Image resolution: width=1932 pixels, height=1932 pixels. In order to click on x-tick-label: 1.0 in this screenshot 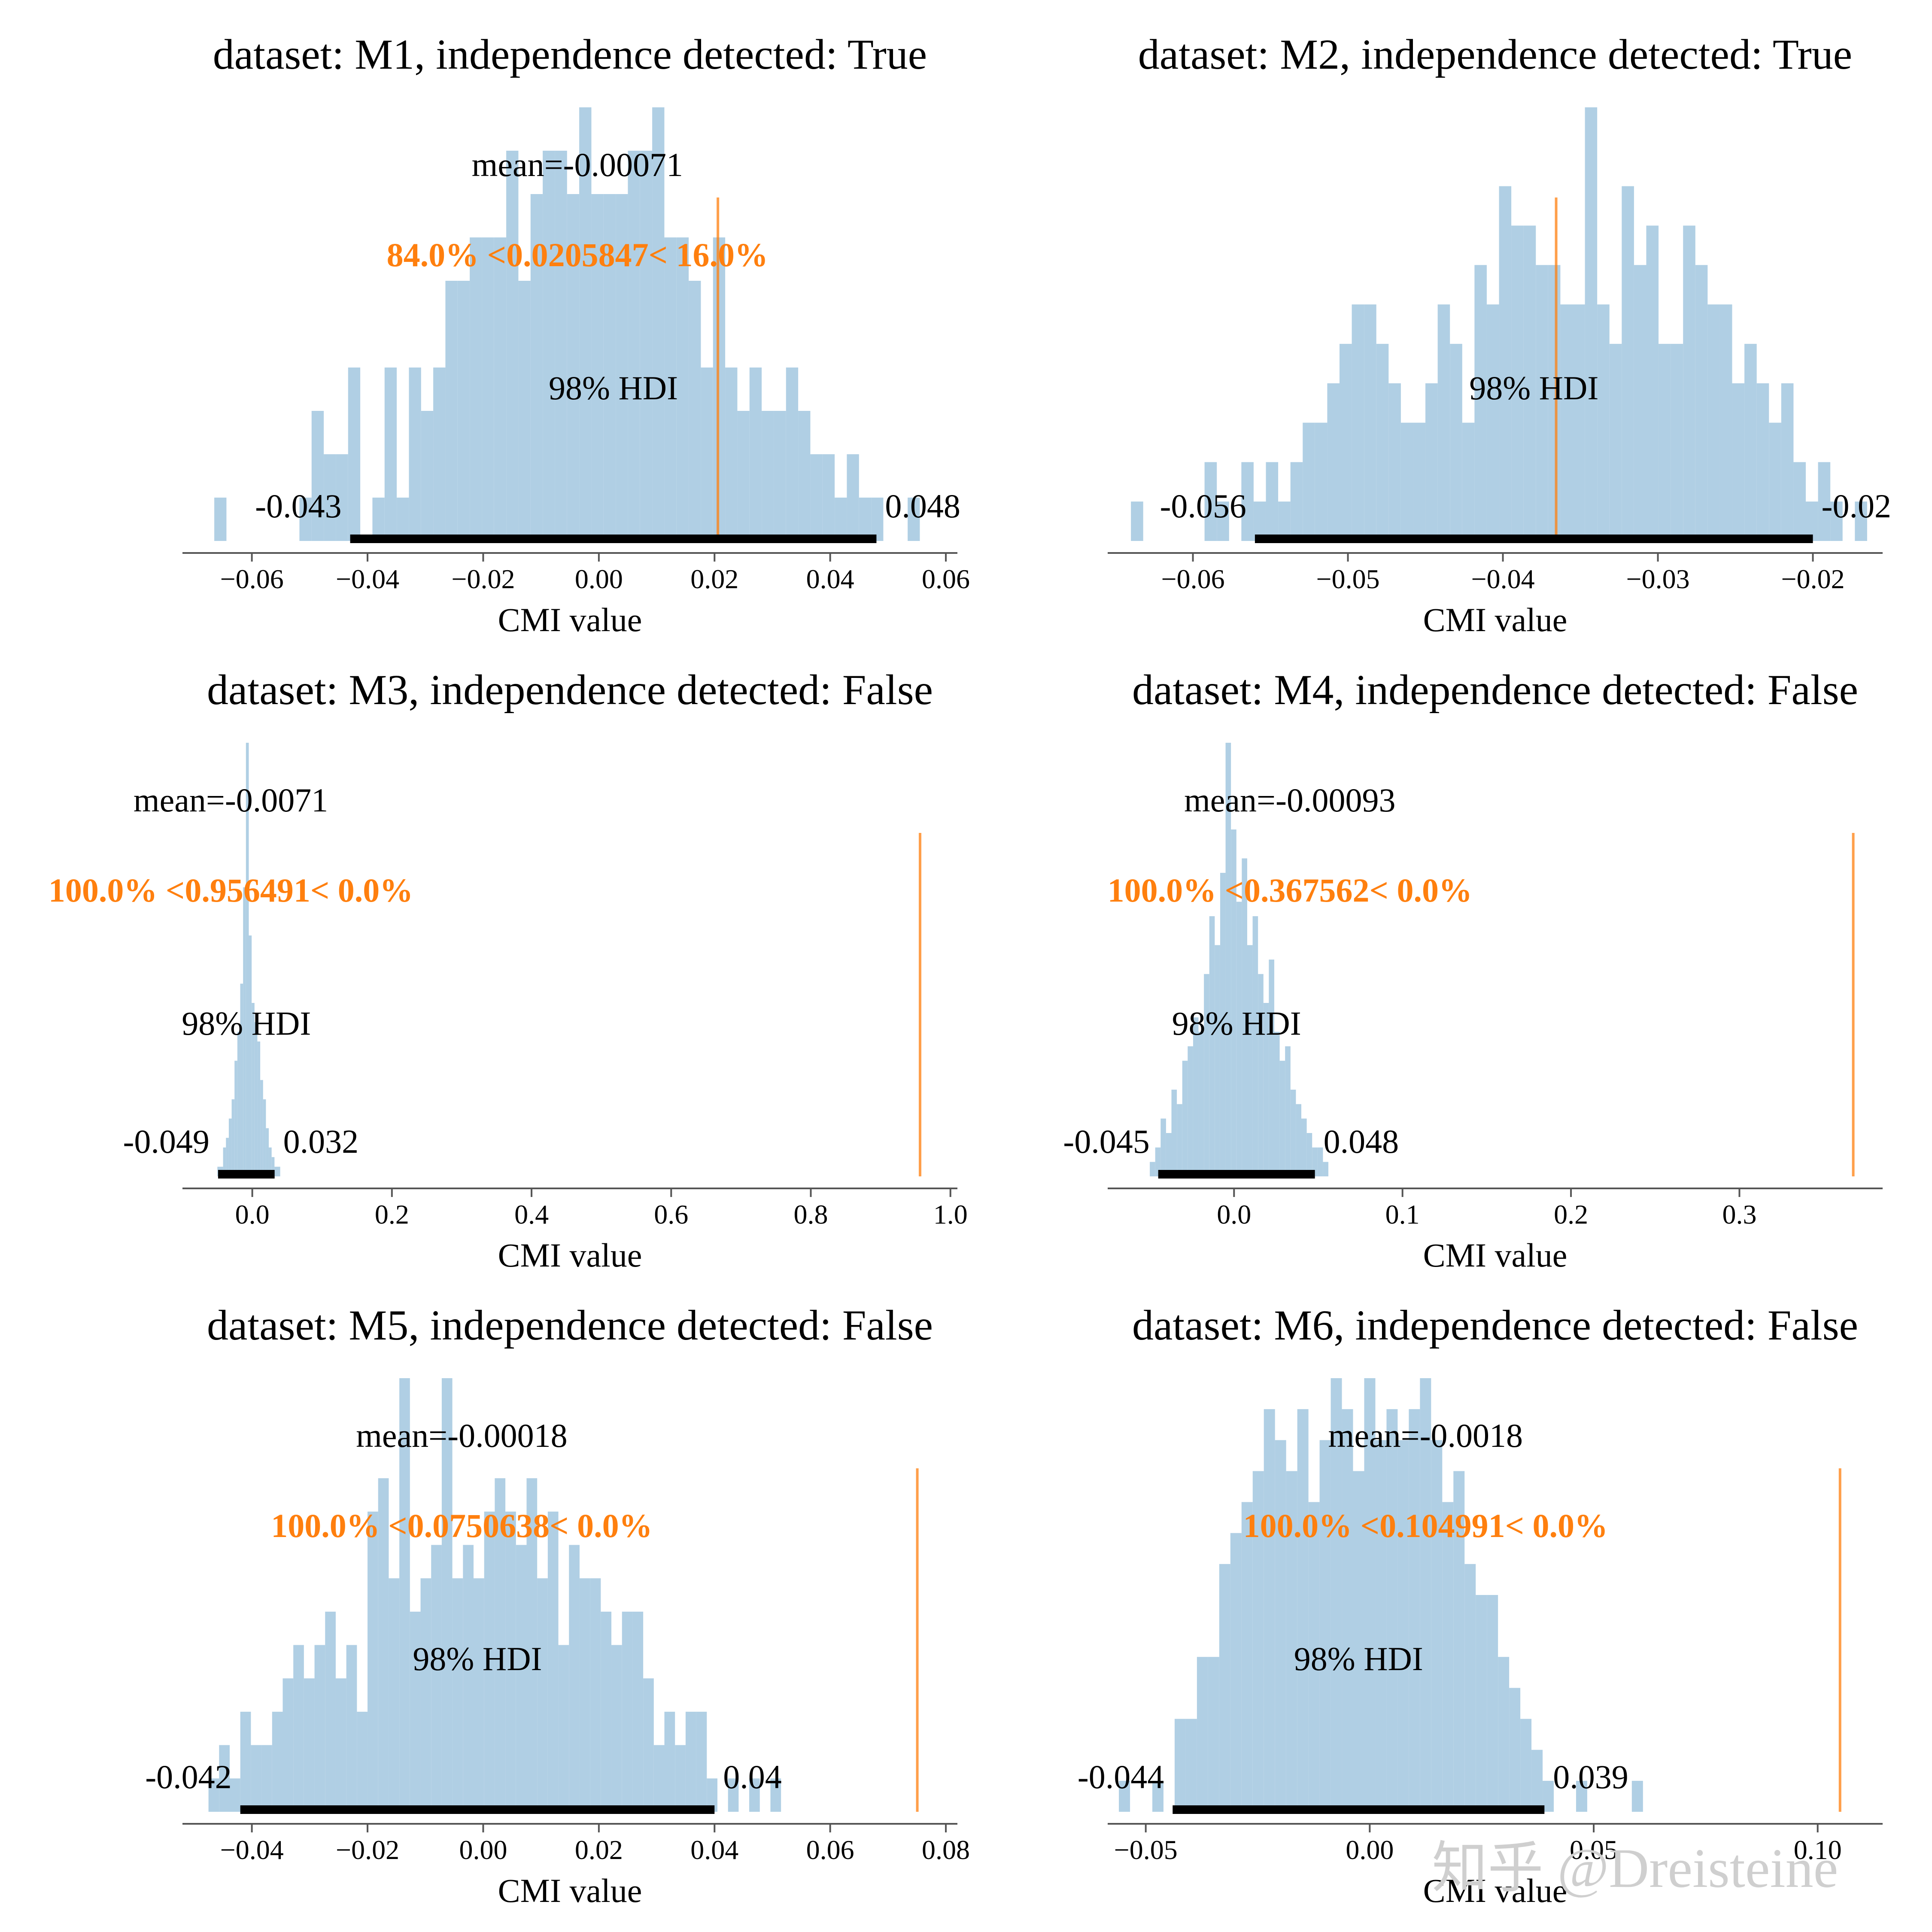, I will do `click(951, 1214)`.